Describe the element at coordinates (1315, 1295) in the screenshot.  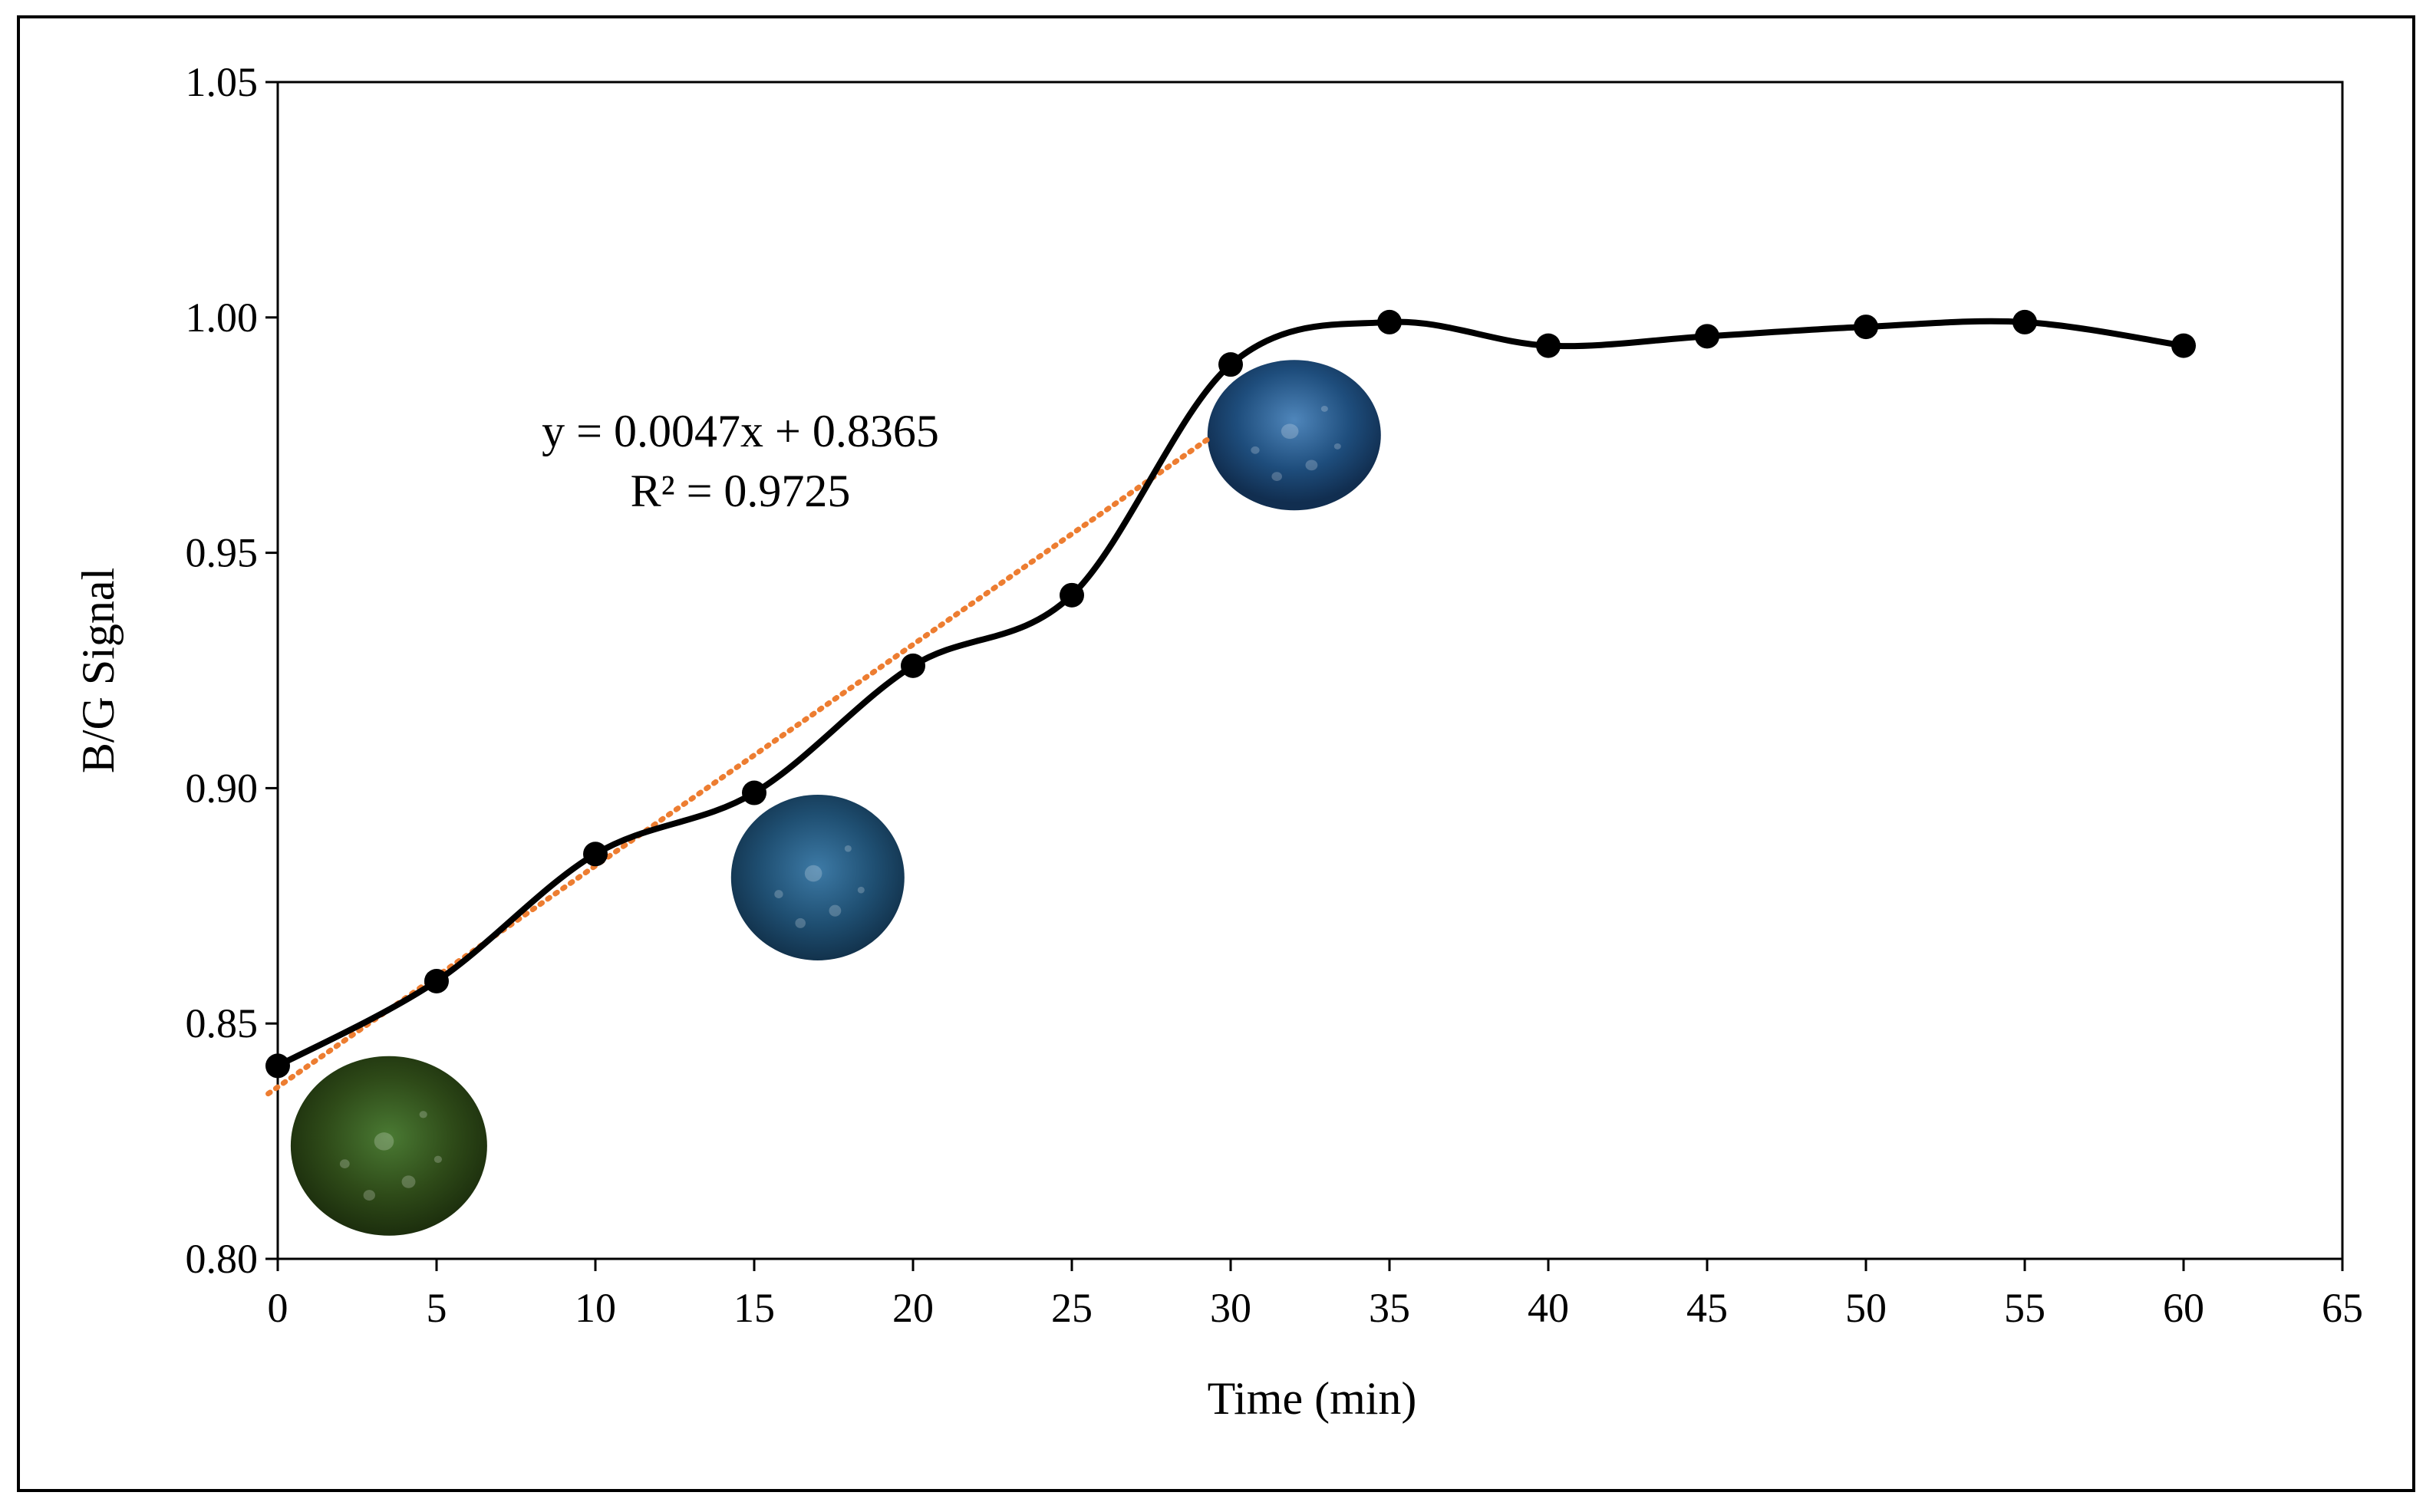
I see `x-axis-ticks: 0 5 10 15 20 25 30 35 40 45 50 55 60 65` at that location.